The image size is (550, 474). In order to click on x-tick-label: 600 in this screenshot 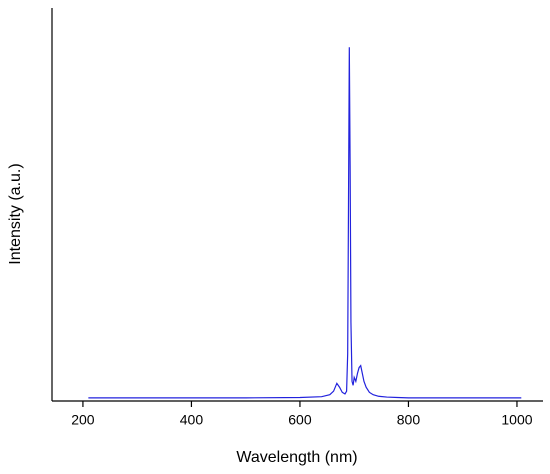, I will do `click(300, 420)`.